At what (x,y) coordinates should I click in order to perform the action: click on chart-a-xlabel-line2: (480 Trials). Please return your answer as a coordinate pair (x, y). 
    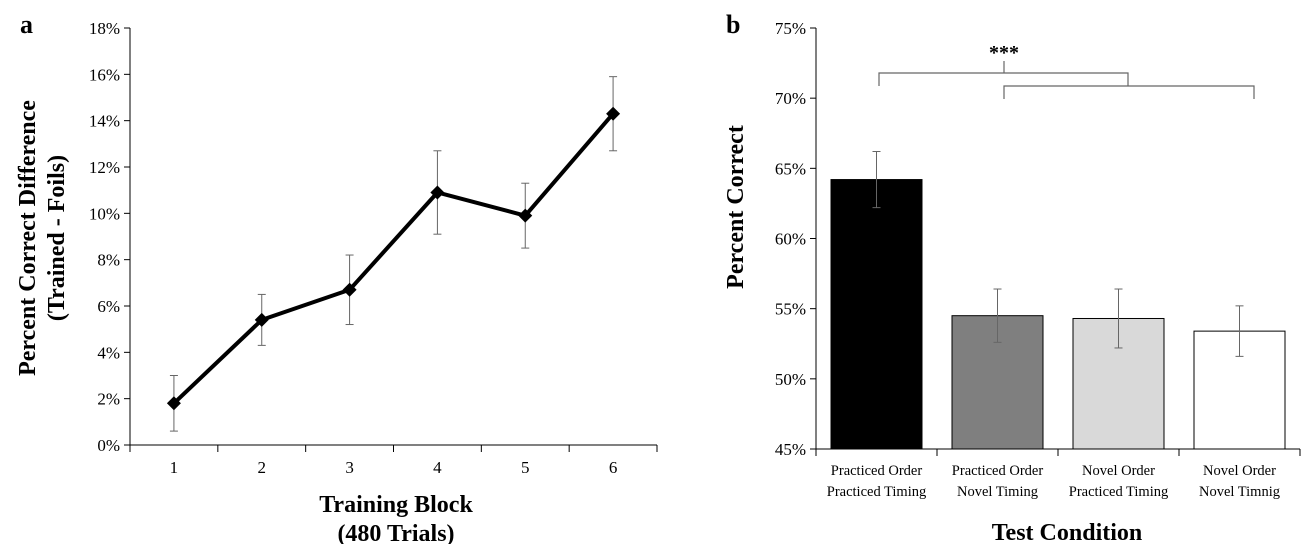
    Looking at the image, I should click on (395, 532).